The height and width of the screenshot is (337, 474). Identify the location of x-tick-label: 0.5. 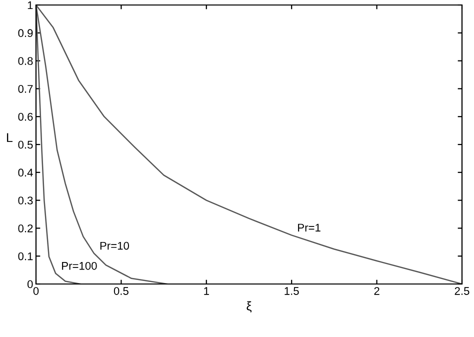
(121, 291).